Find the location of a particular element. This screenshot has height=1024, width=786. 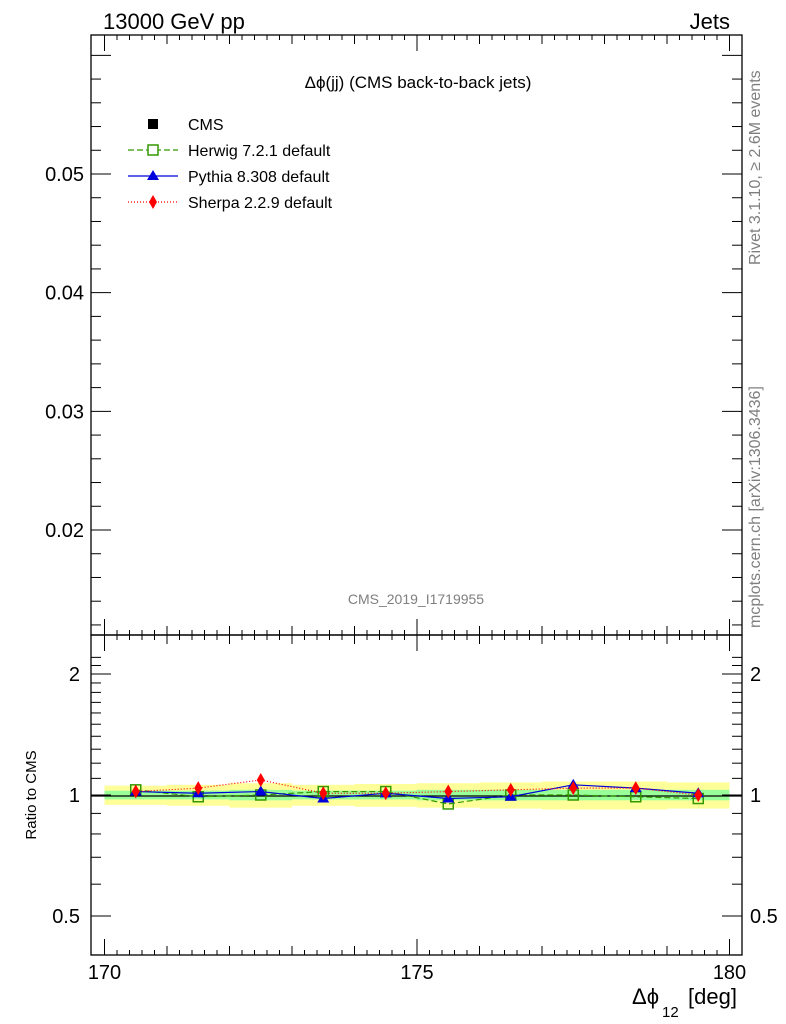

ratio-y-tick-label-right: 2 is located at coordinates (755, 675).